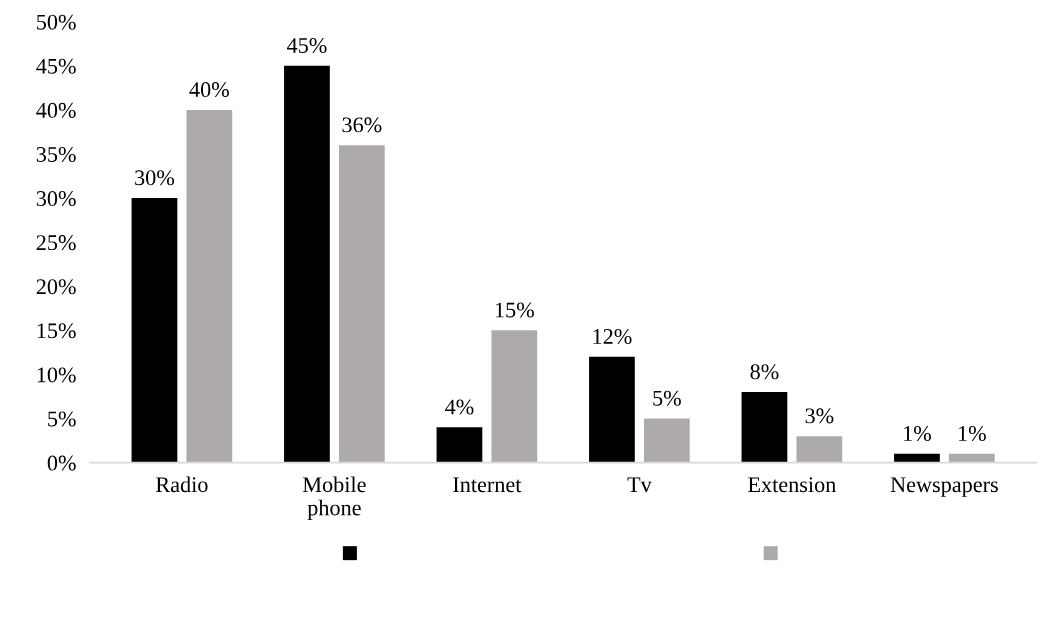 The width and height of the screenshot is (1039, 621). I want to click on y-tick-label: 45%, so click(56, 66).